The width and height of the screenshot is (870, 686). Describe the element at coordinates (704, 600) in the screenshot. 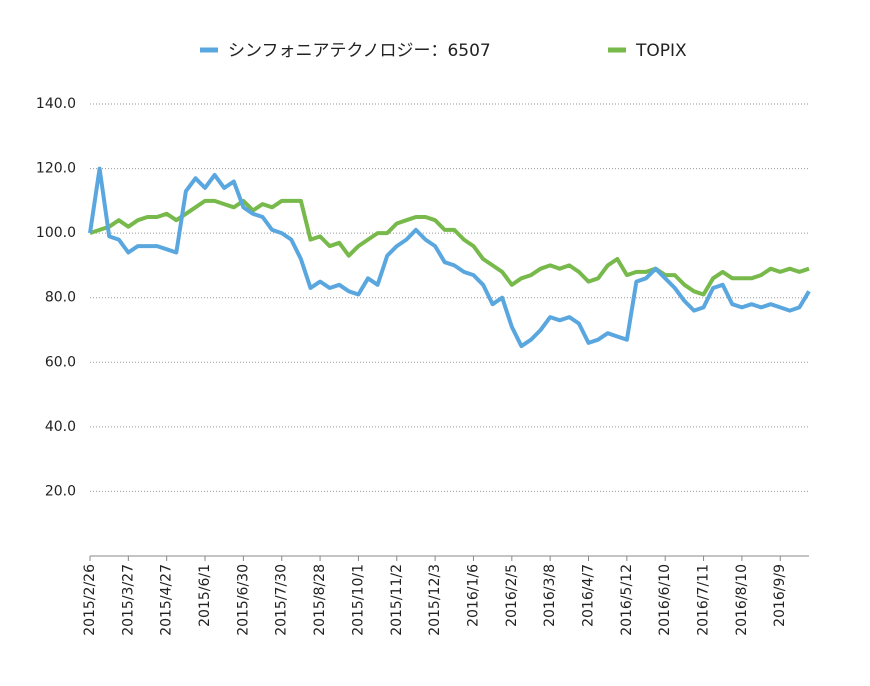

I see `x-tick-label: 2016/7/11` at that location.